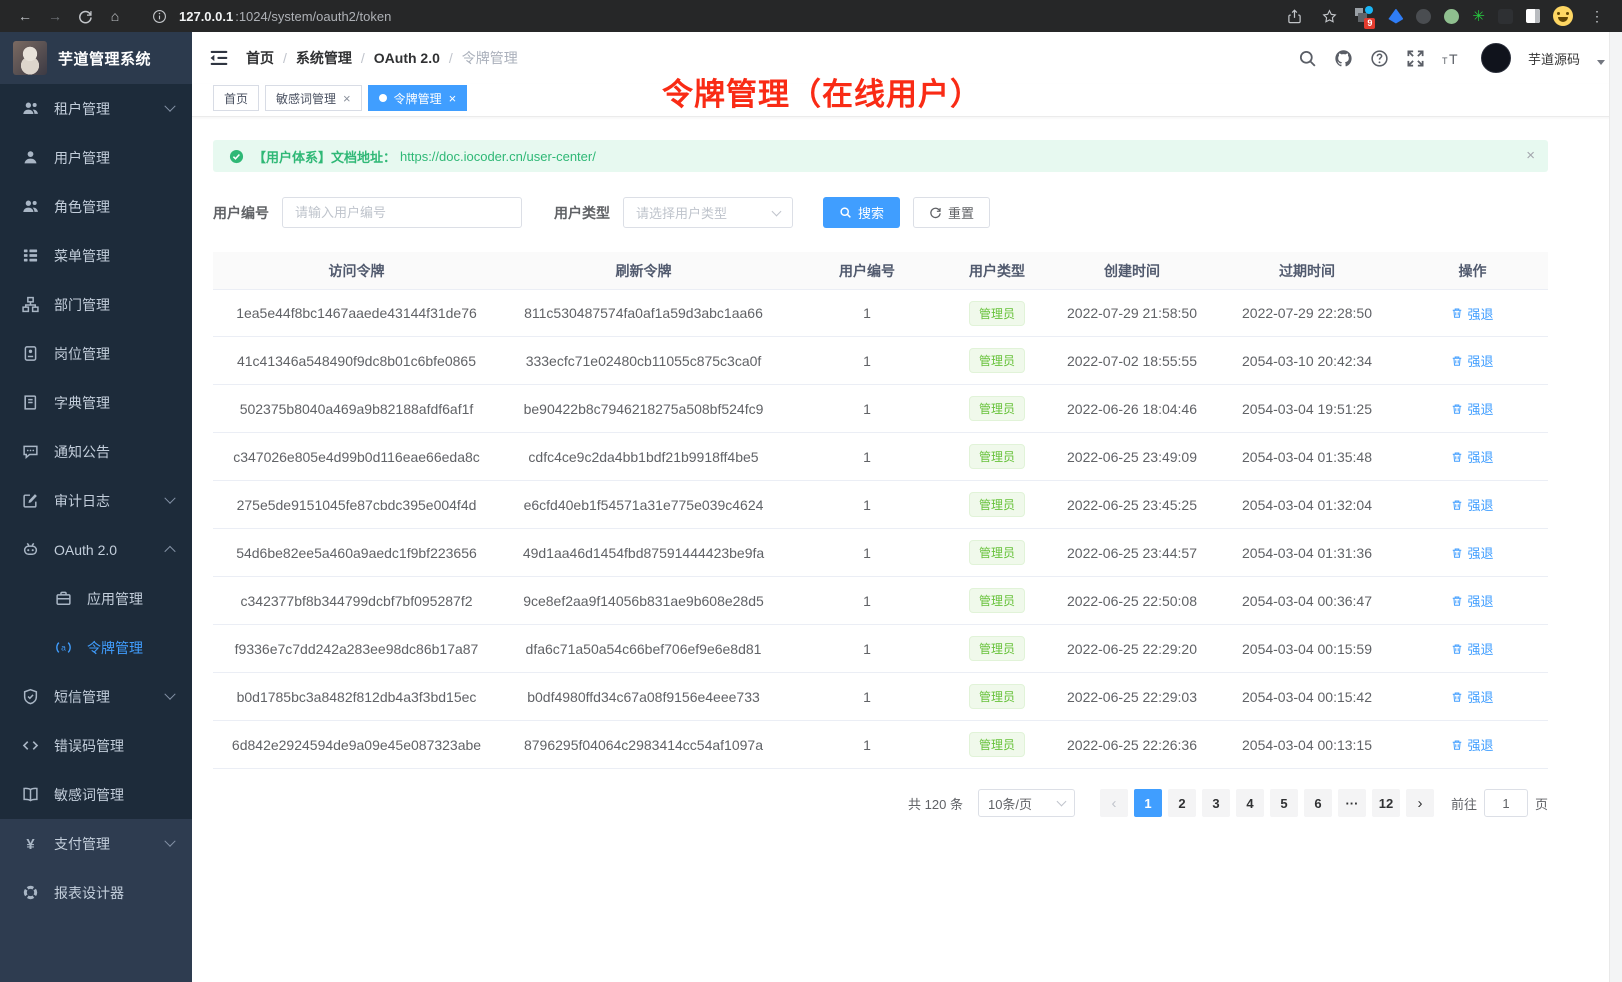  What do you see at coordinates (1415, 58) in the screenshot?
I see `fullscreen-icon` at bounding box center [1415, 58].